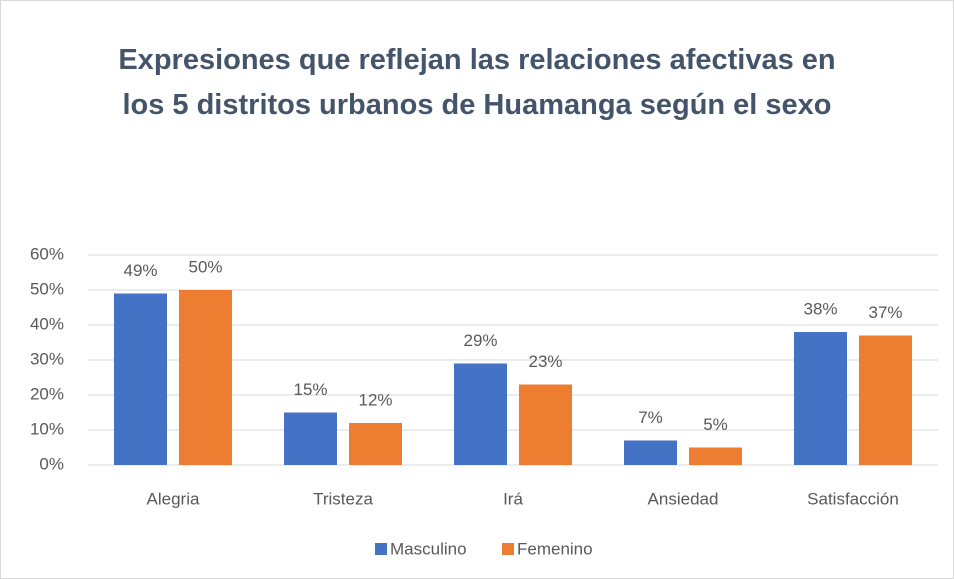 Image resolution: width=954 pixels, height=579 pixels. What do you see at coordinates (140, 270) in the screenshot?
I see `data-label: 49%` at bounding box center [140, 270].